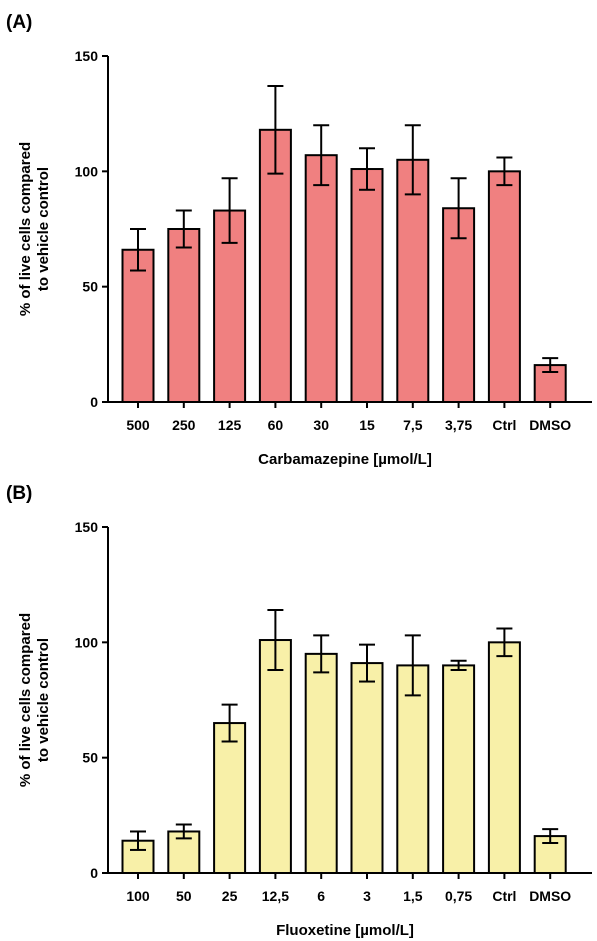  What do you see at coordinates (184, 425) in the screenshot?
I see `x-tick-label: 250` at bounding box center [184, 425].